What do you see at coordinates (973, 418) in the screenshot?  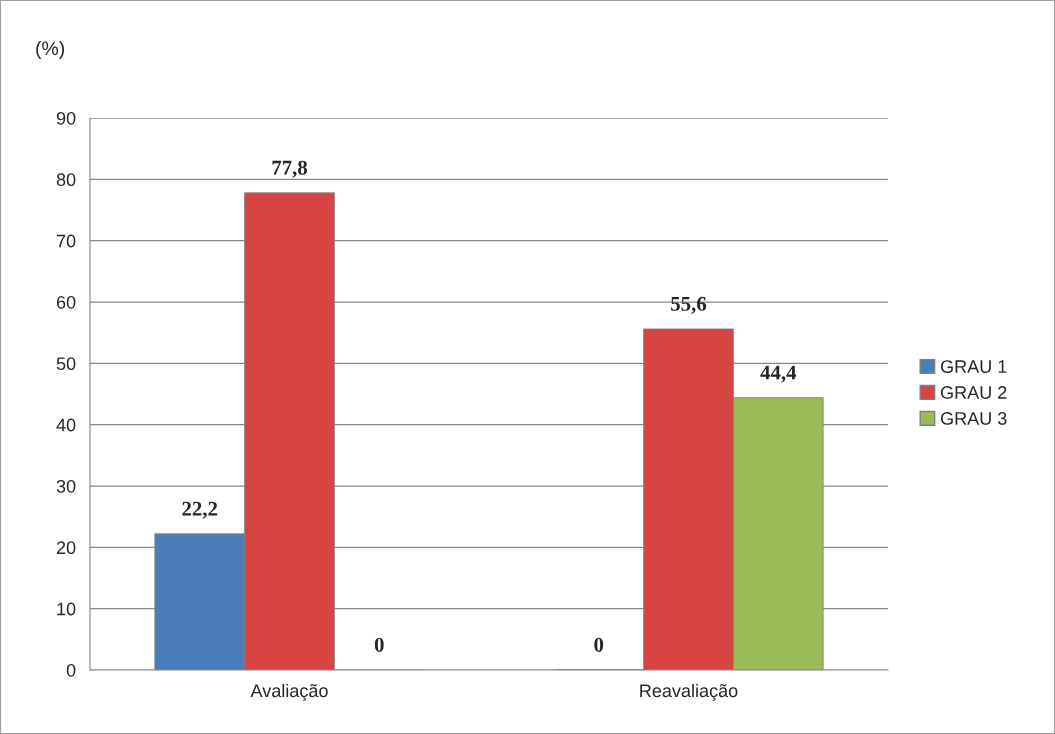 I see `legend-label: GRAU 3` at bounding box center [973, 418].